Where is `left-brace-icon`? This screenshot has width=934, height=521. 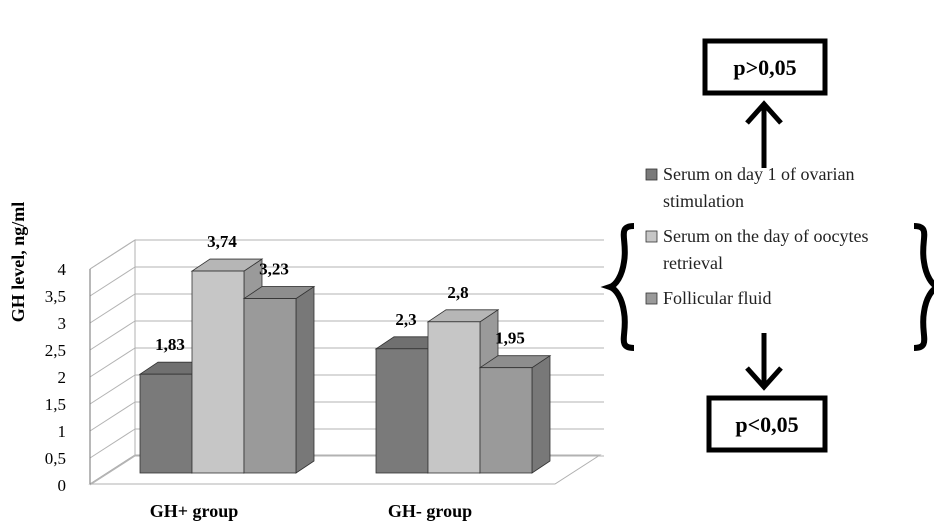 left-brace-icon is located at coordinates (617, 287).